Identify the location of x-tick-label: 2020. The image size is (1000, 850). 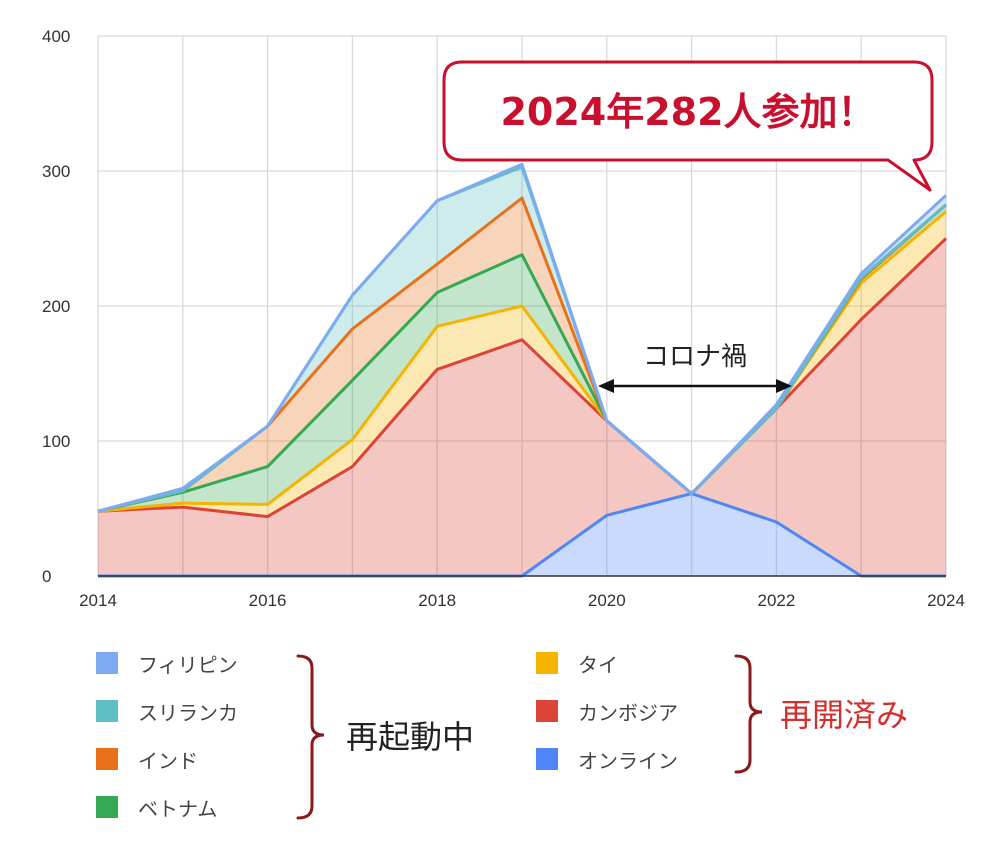
(607, 600).